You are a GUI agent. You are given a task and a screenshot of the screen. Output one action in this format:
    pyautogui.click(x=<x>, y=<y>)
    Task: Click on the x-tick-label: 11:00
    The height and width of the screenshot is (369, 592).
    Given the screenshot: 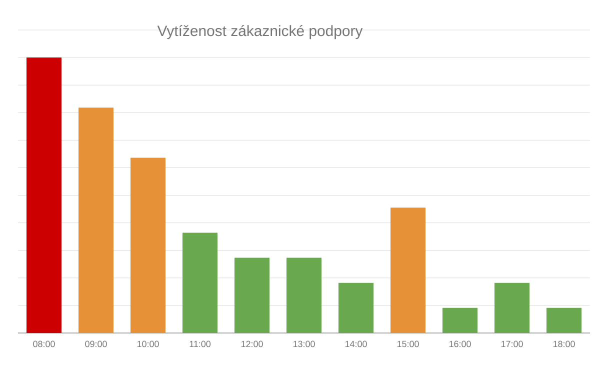 What is the action you would take?
    pyautogui.click(x=200, y=344)
    